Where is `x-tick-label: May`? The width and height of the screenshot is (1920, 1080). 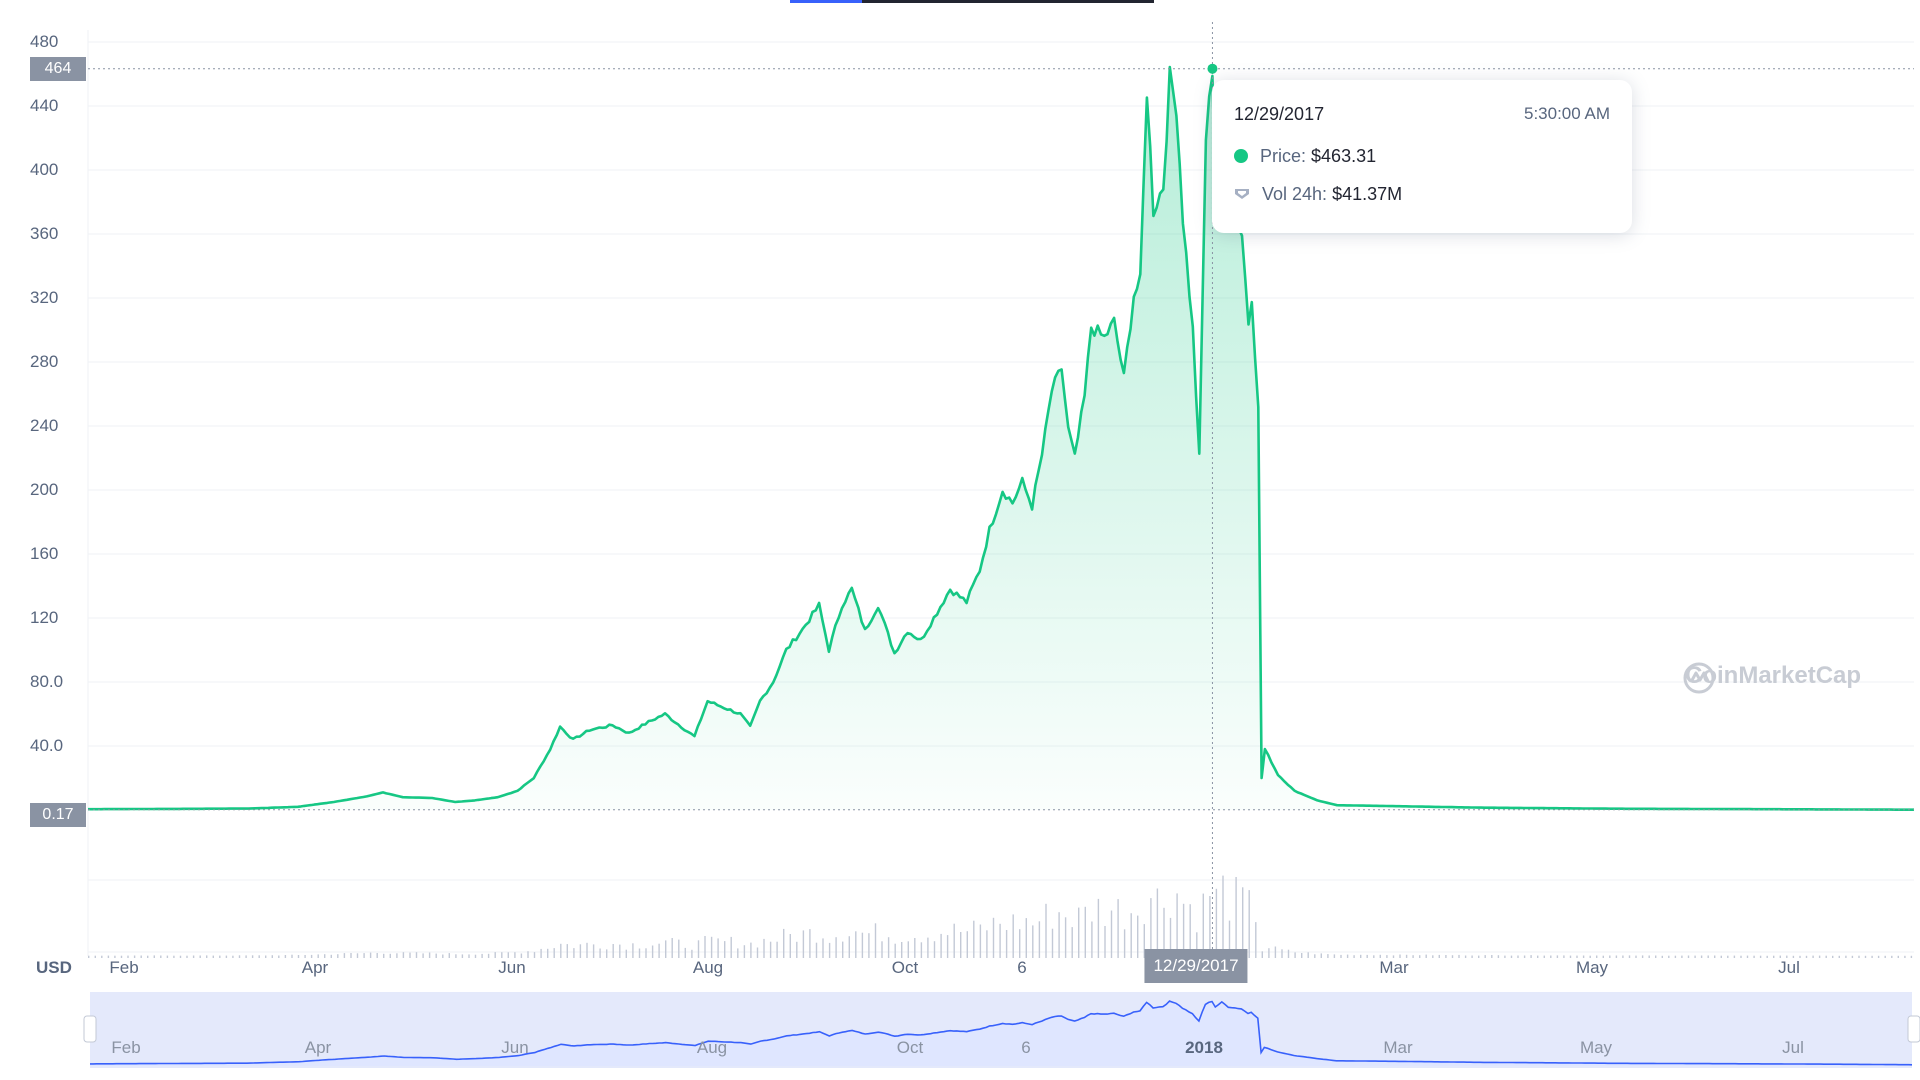 x-tick-label: May is located at coordinates (1592, 967).